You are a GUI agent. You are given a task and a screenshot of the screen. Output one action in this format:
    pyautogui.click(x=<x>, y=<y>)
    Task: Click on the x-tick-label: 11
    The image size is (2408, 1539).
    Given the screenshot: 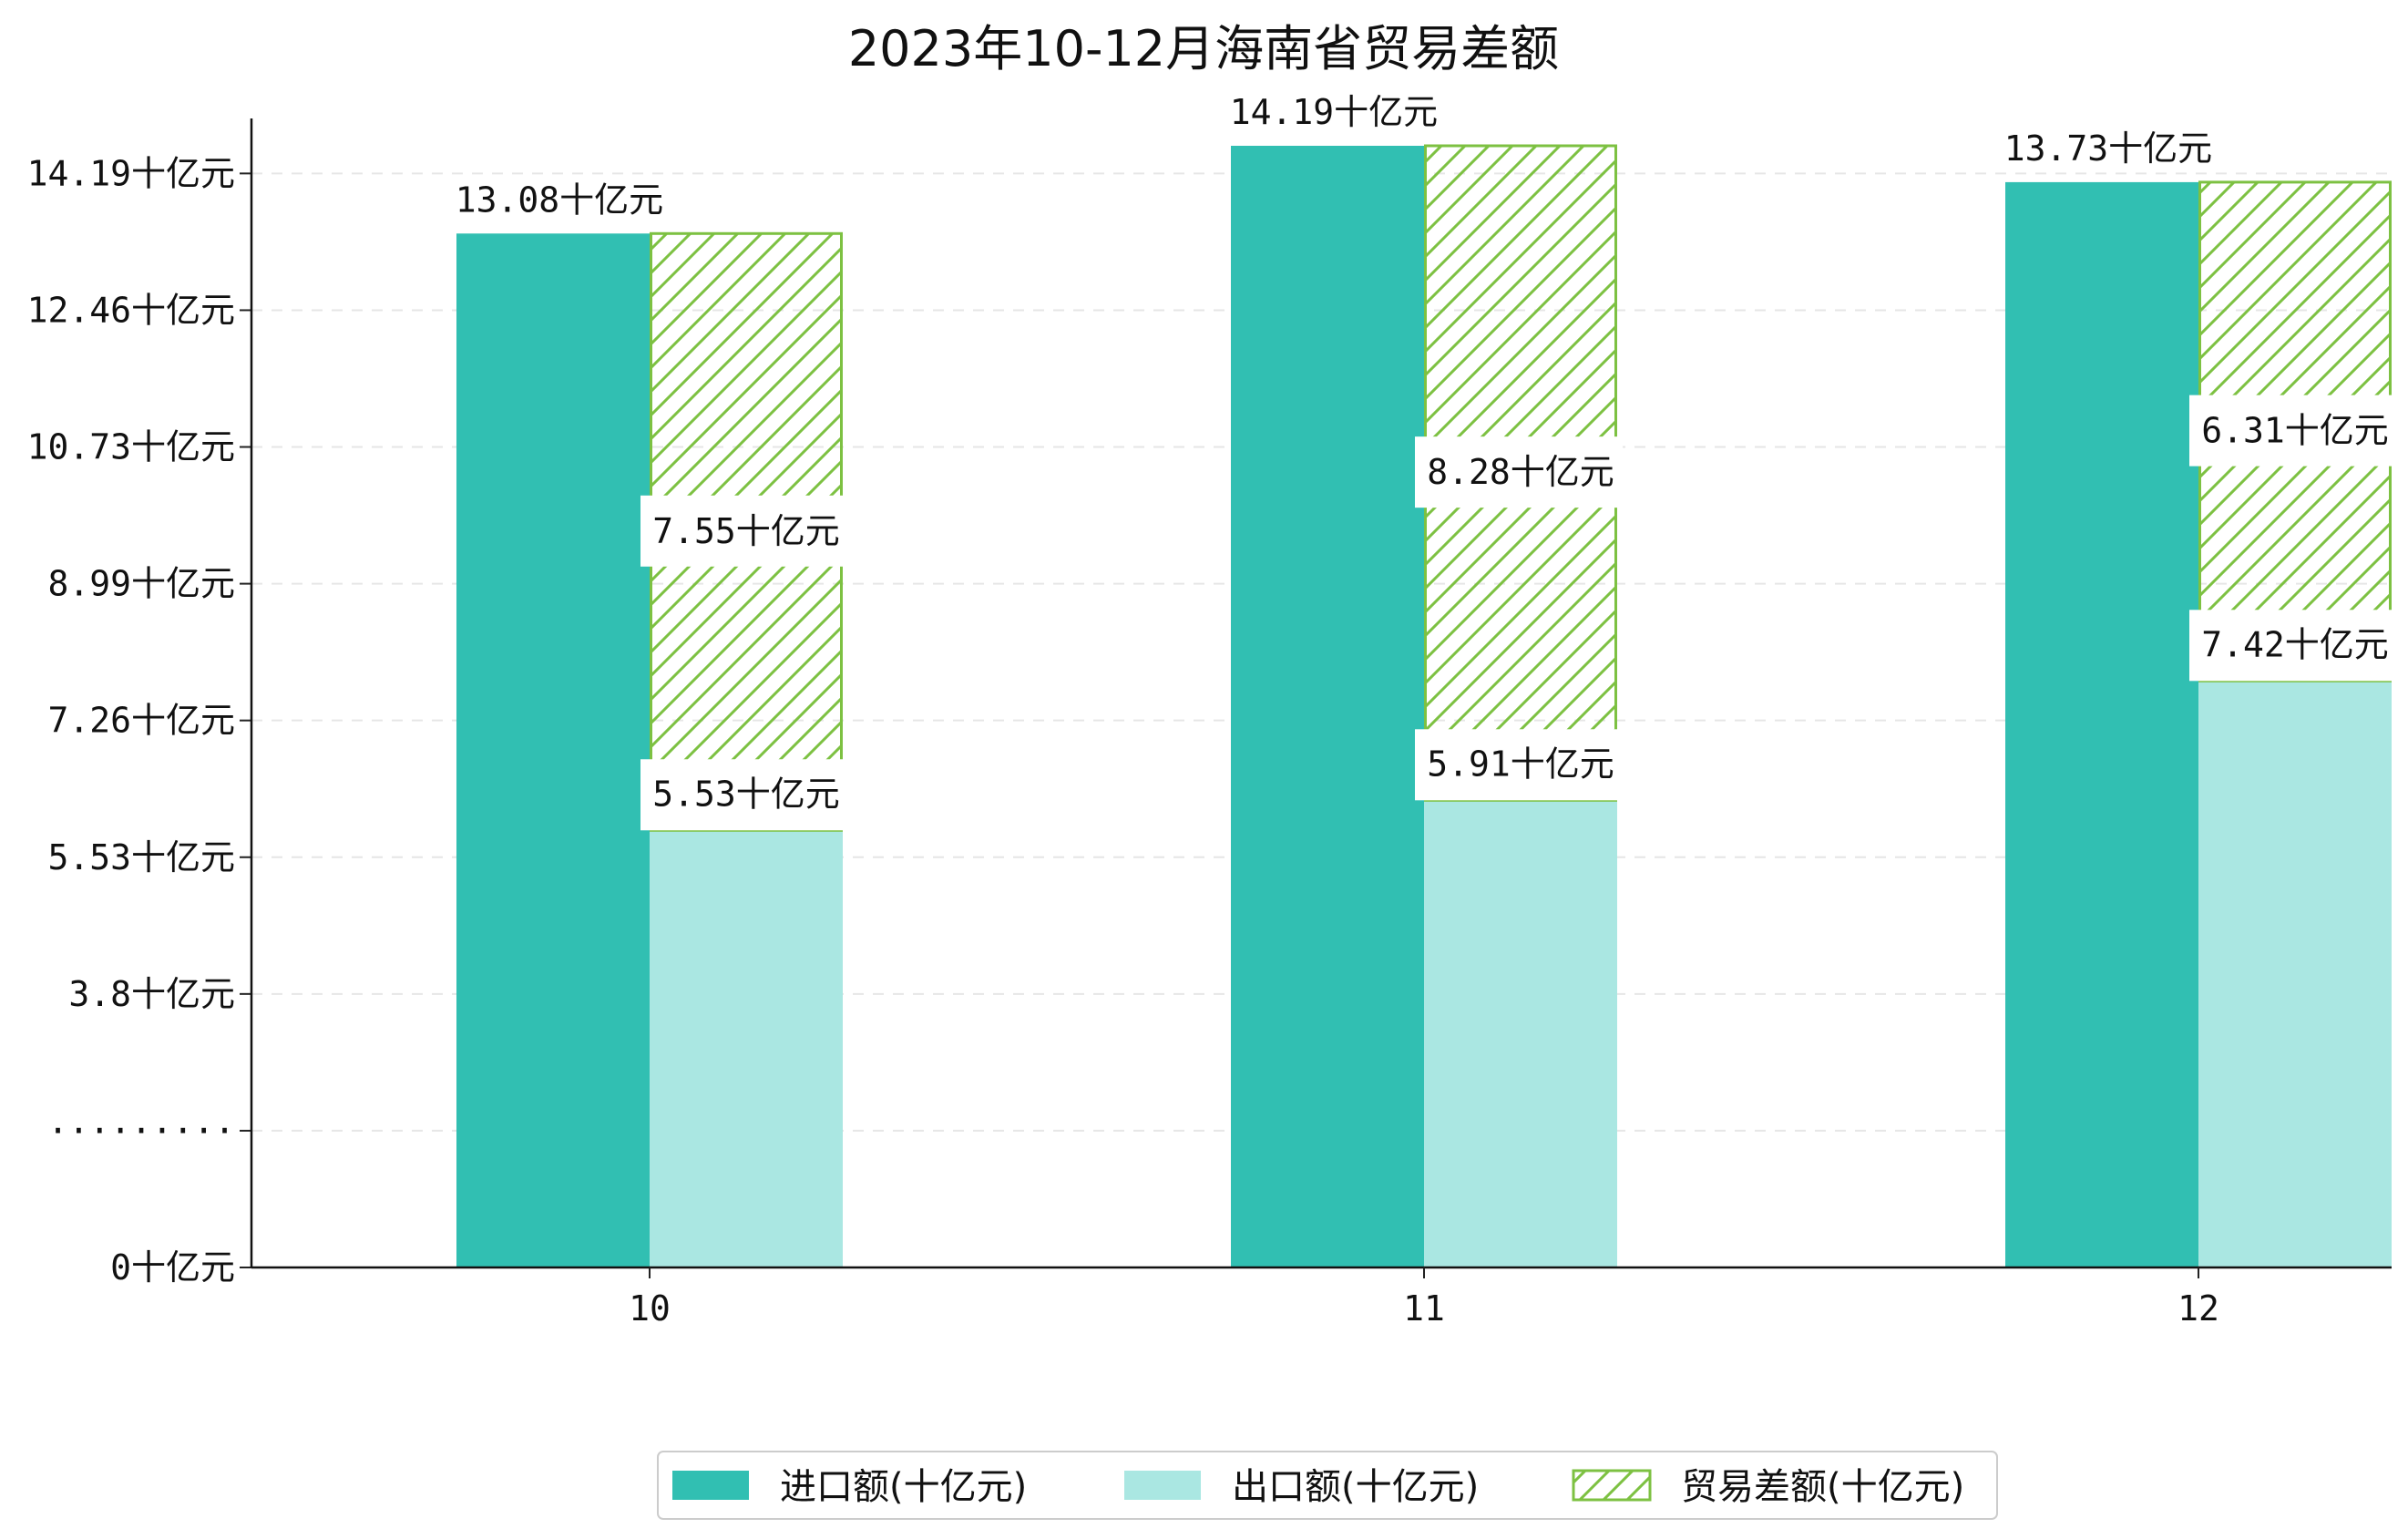 What is the action you would take?
    pyautogui.click(x=1424, y=1309)
    